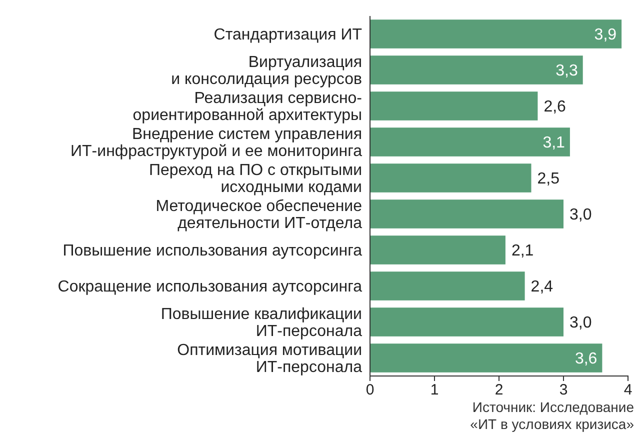 The image size is (640, 438). I want to click on text: Источник: Исследование «ИТ в условиях кризиса», so click(552, 415).